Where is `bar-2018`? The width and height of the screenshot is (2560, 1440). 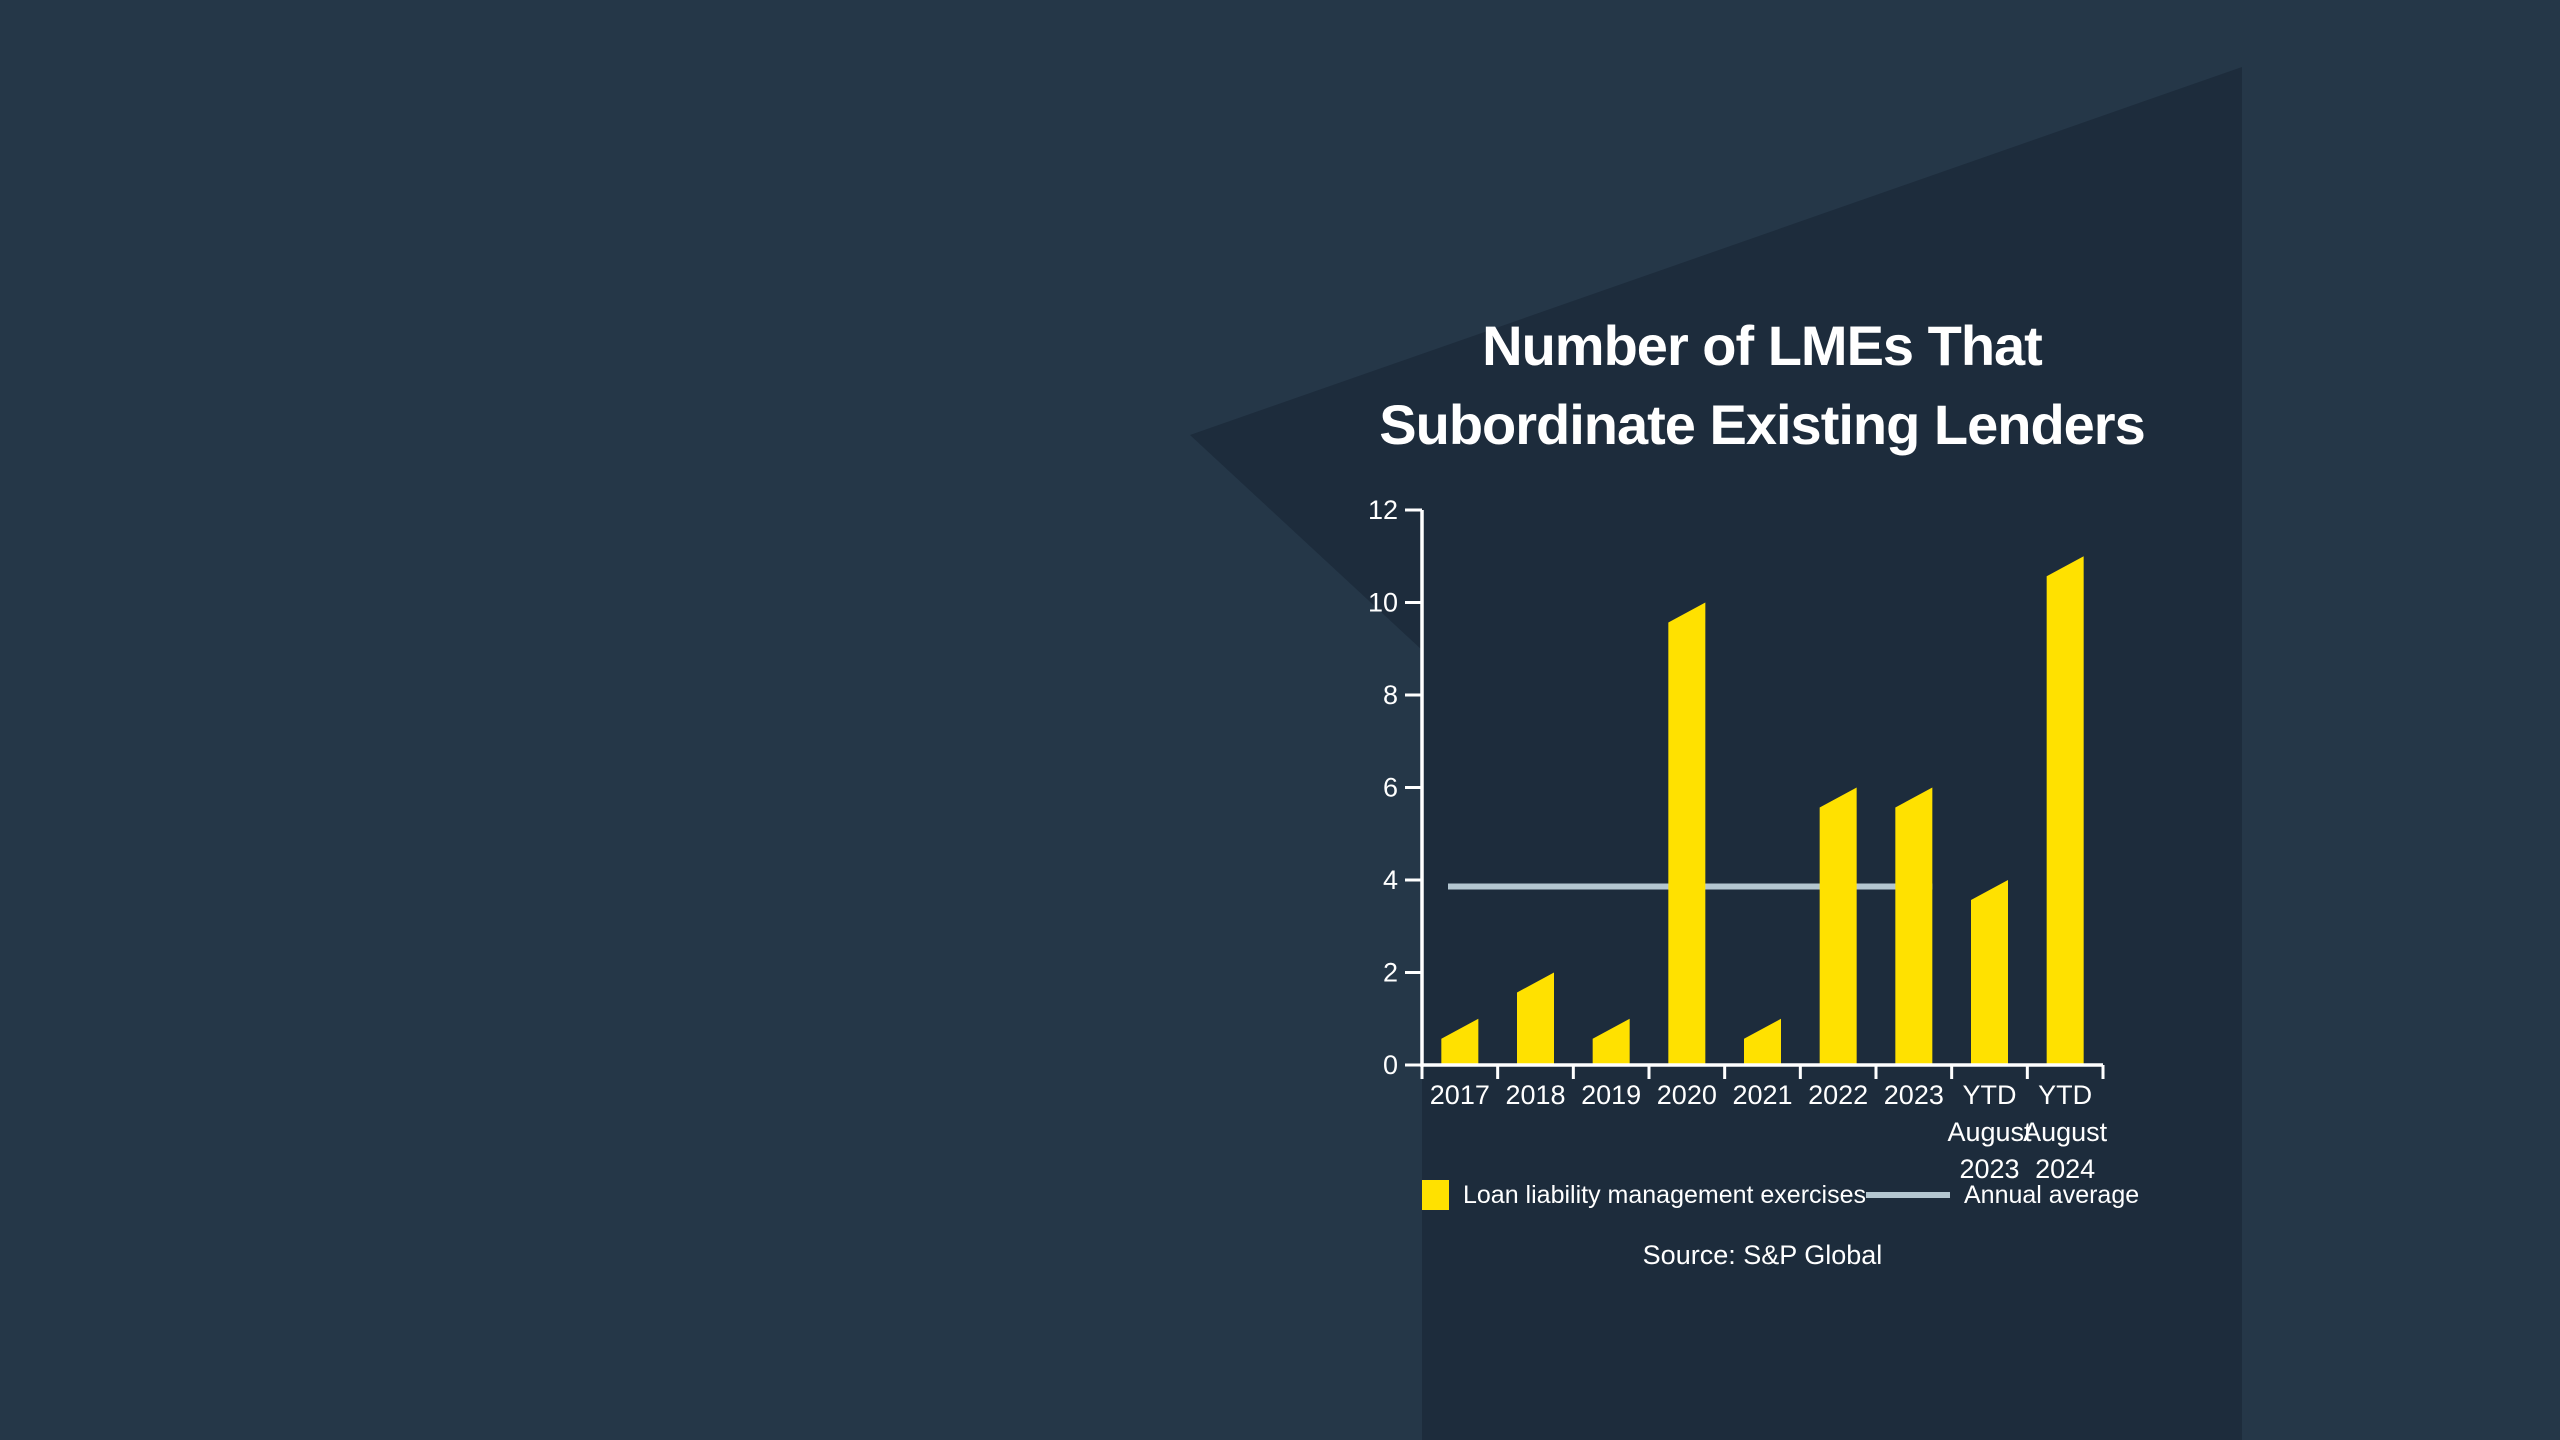
bar-2018 is located at coordinates (1535, 1018).